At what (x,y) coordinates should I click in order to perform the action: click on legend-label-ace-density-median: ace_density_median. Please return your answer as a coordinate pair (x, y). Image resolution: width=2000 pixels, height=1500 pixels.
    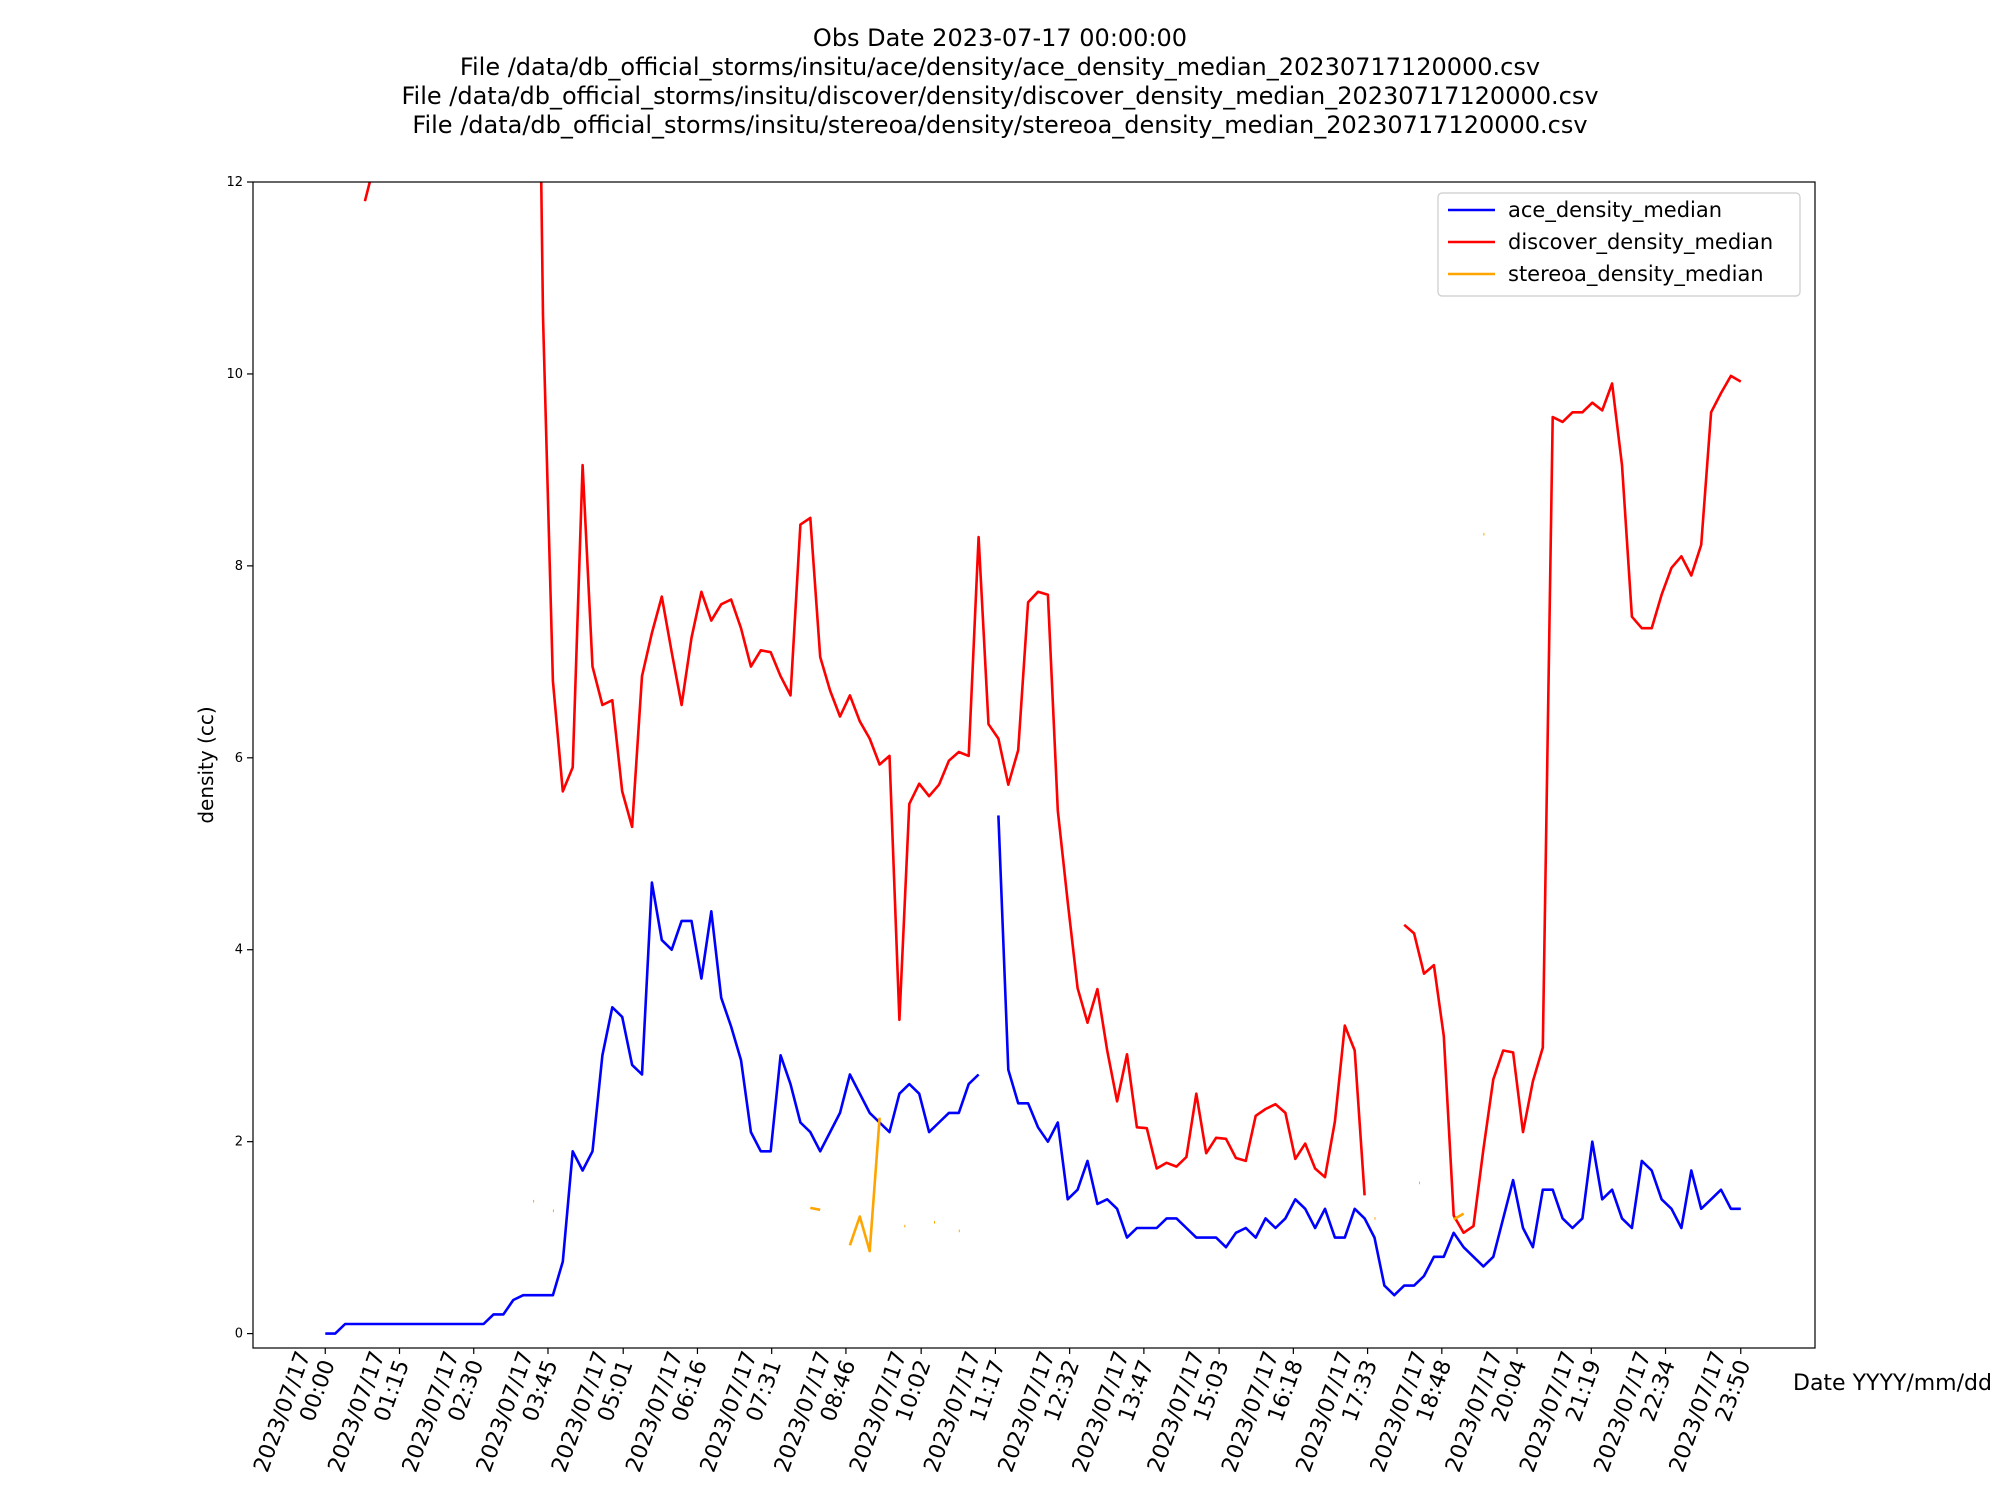
    Looking at the image, I should click on (1615, 210).